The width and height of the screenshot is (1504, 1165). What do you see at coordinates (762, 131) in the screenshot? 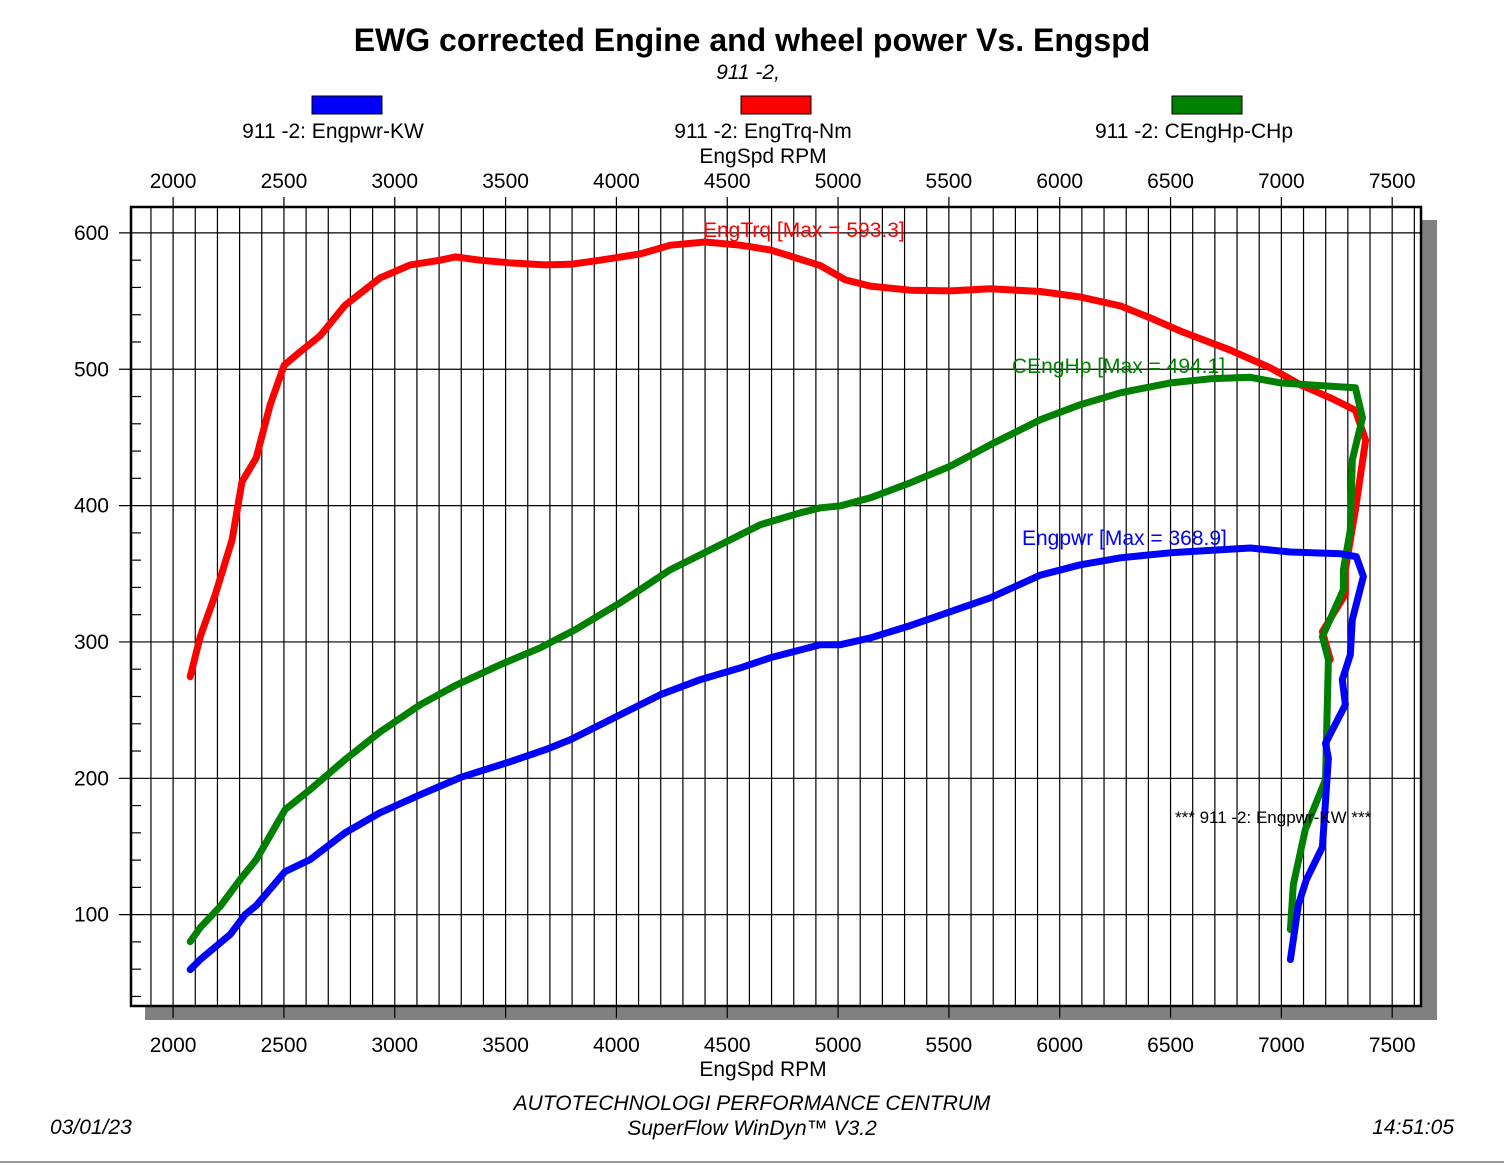
I see `legend-label-1: 911 -2: EngTrq-Nm` at bounding box center [762, 131].